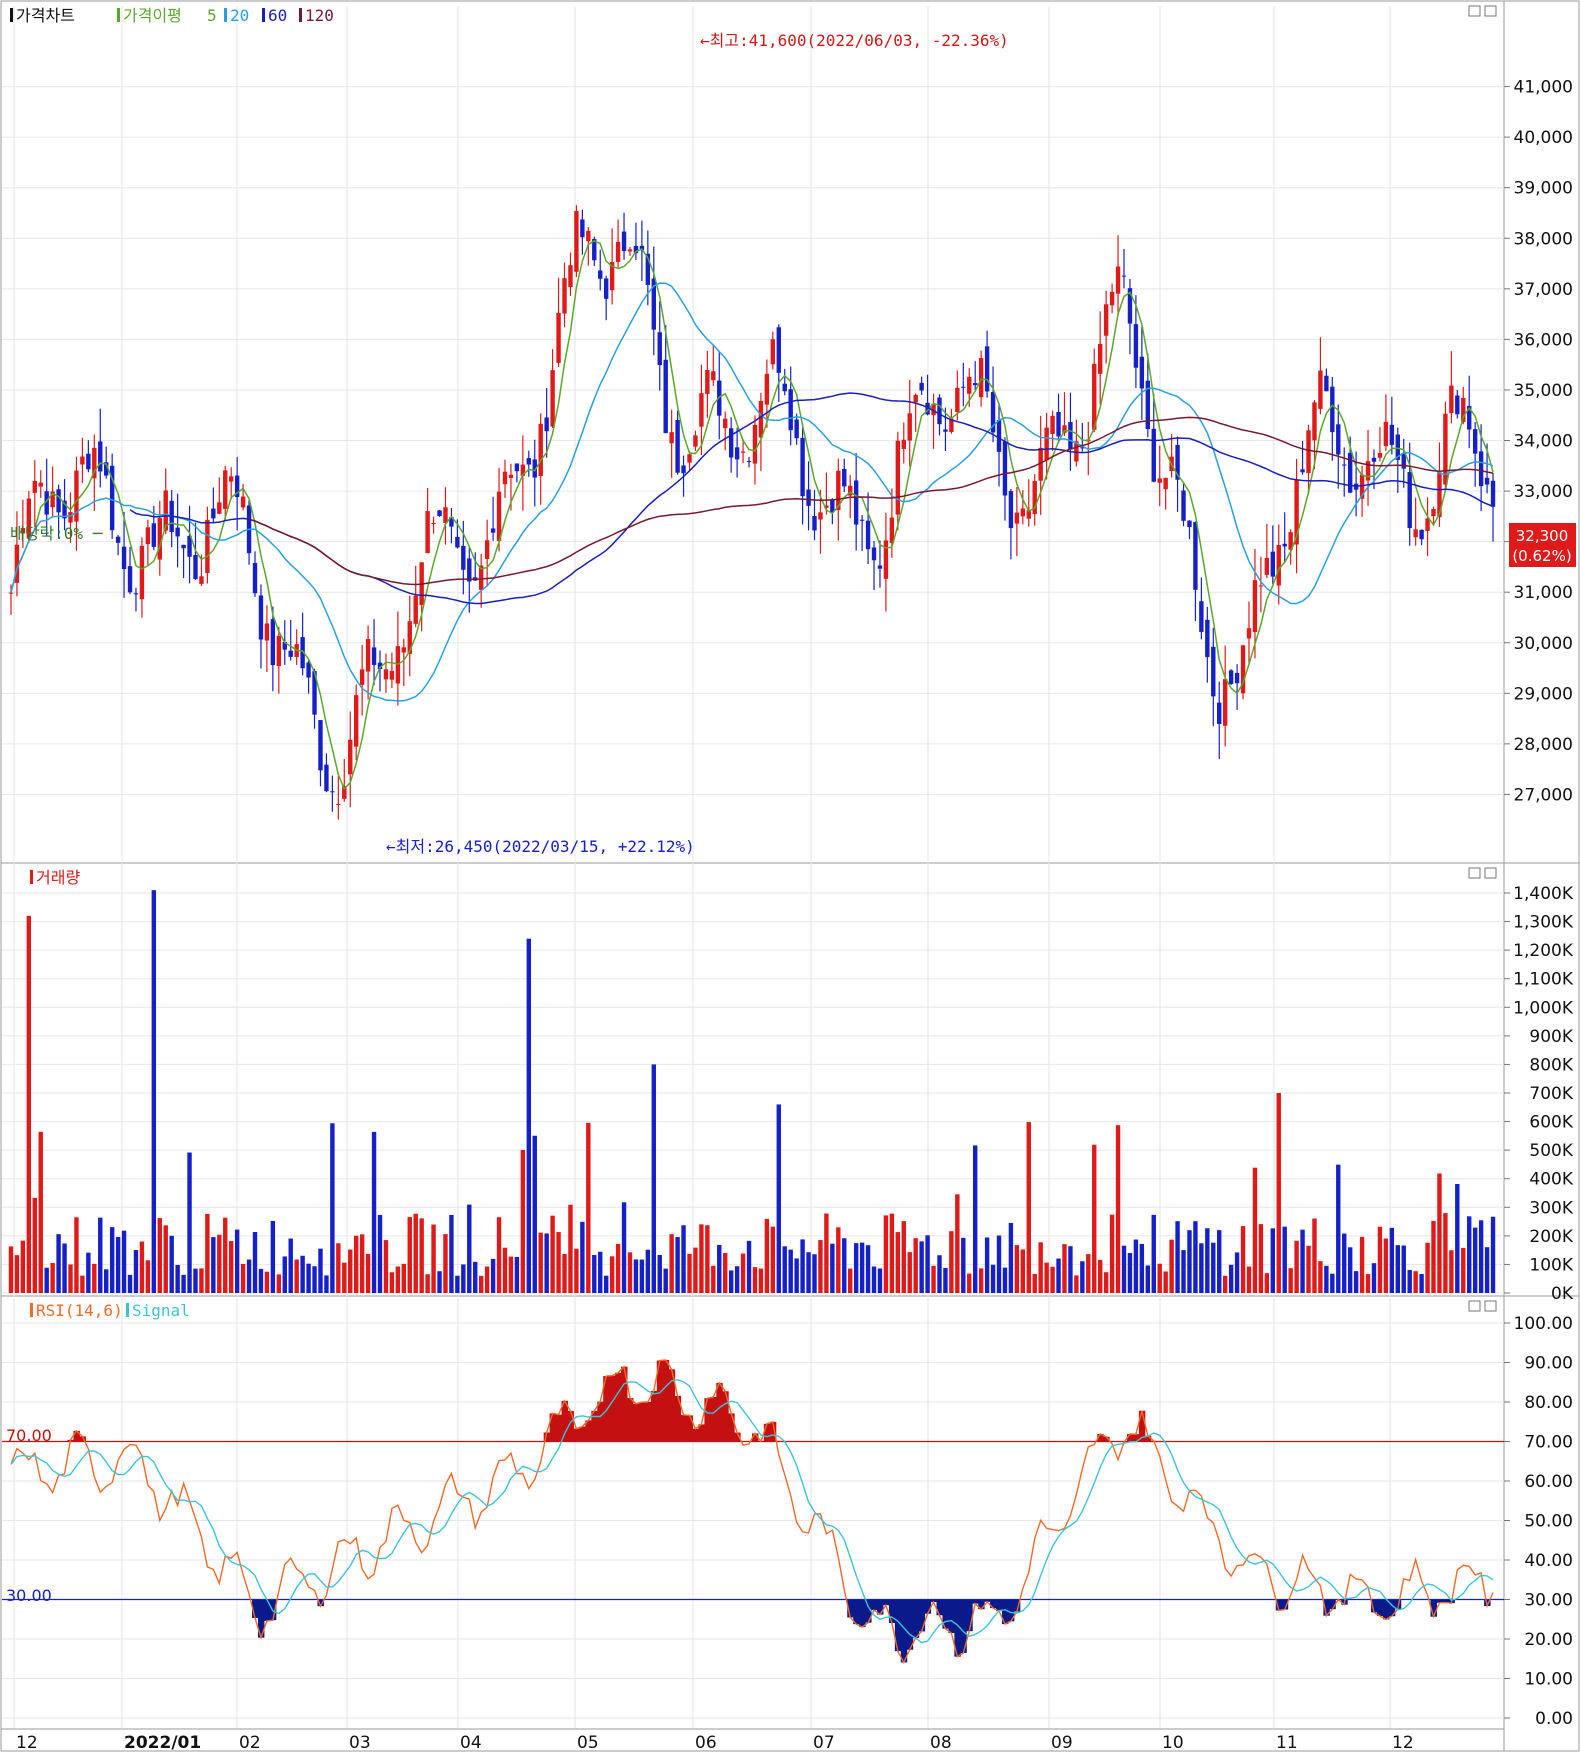 The width and height of the screenshot is (1580, 1753). I want to click on low-annotation: ←최저:26,450(2022/03/15, +22.12%), so click(540, 846).